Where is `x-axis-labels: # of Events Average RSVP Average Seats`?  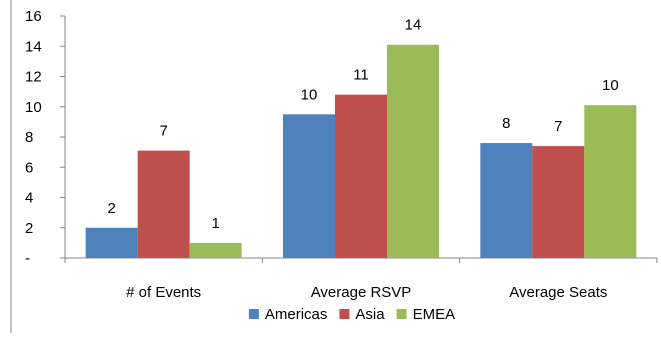 x-axis-labels: # of Events Average RSVP Average Seats is located at coordinates (366, 292).